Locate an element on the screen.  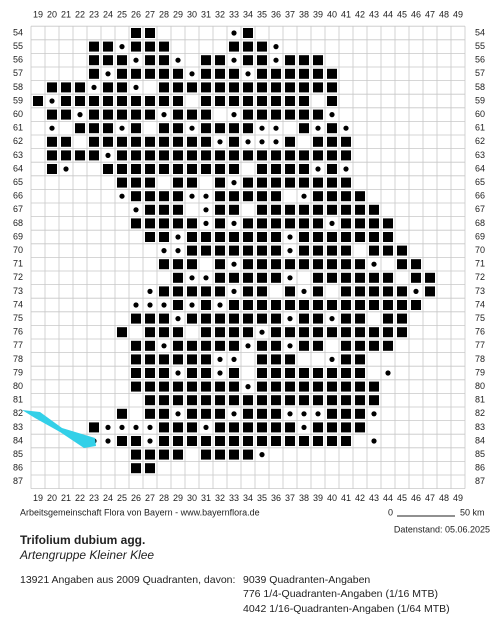
row-label: 69 is located at coordinates (480, 236).